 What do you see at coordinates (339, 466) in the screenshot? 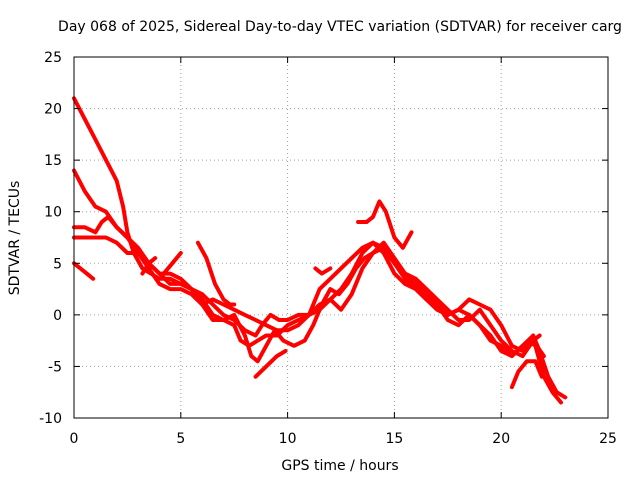
I see `x-axis-label: GPS time / hours` at bounding box center [339, 466].